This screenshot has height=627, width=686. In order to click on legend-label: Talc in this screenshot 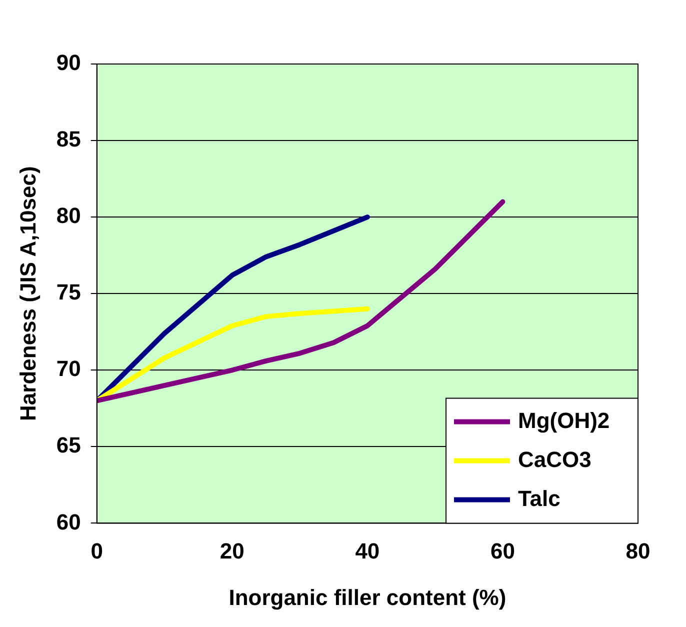, I will do `click(539, 498)`.